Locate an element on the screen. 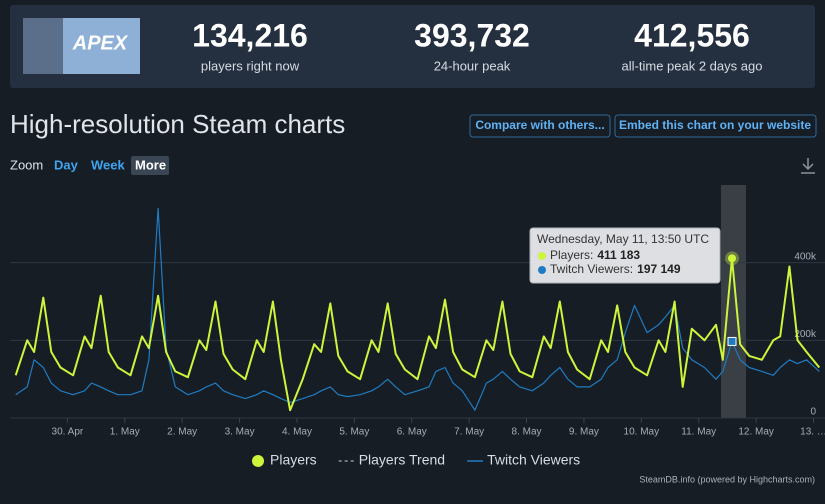 This screenshot has height=504, width=825. zoom-selected is located at coordinates (150, 165).